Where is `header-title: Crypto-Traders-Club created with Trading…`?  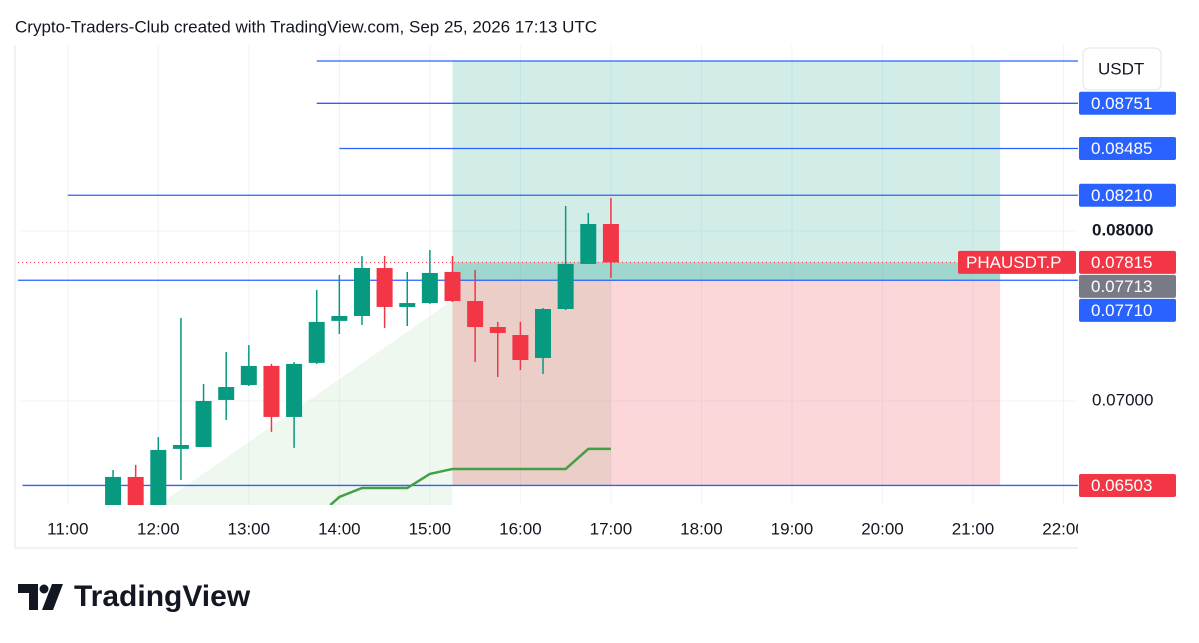
header-title: Crypto-Traders-Club created with Trading… is located at coordinates (306, 26).